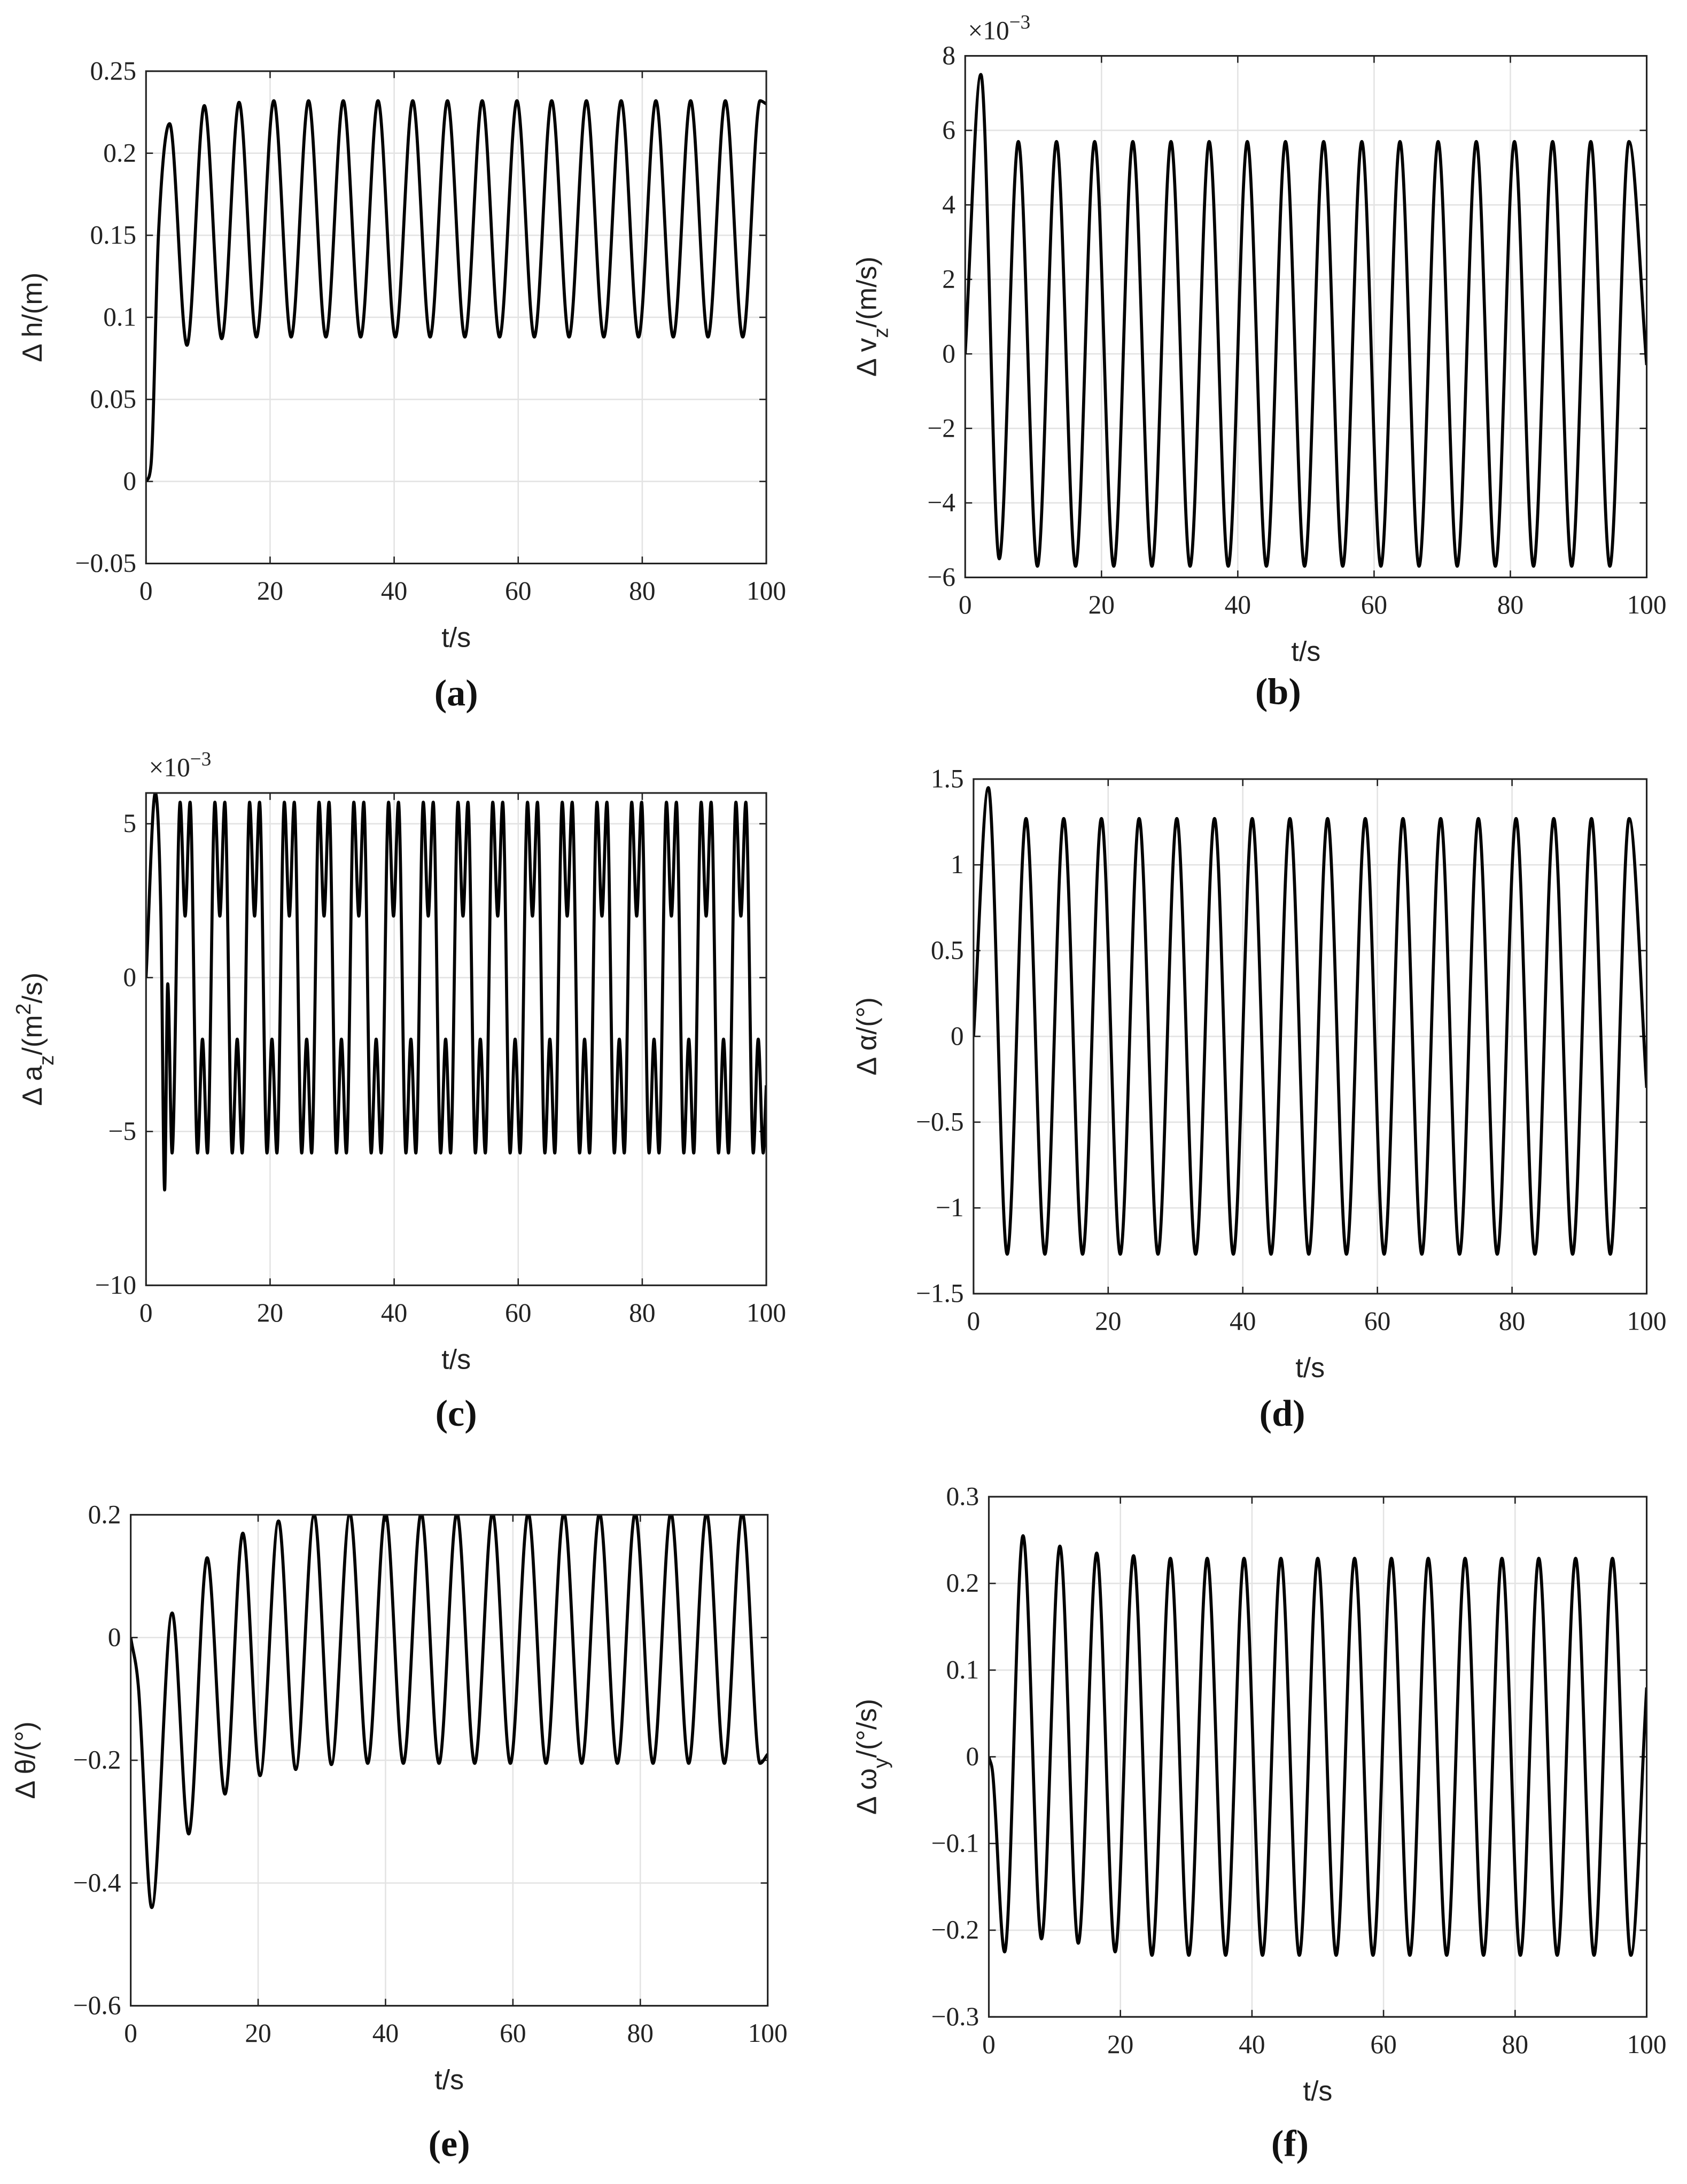 This screenshot has height=2184, width=1687. I want to click on y-axis-label-part: /(°/s), so click(868, 1728).